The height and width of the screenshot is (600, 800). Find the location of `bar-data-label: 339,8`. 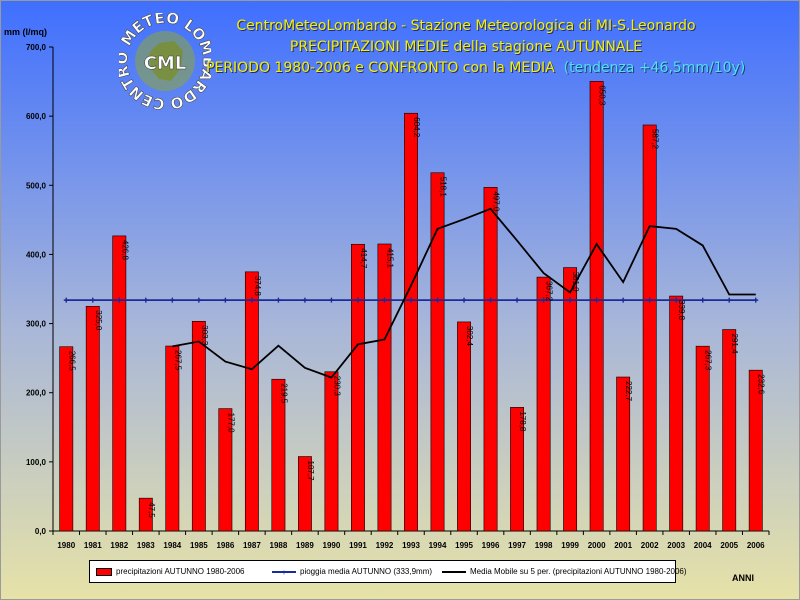

bar-data-label: 339,8 is located at coordinates (681, 310).